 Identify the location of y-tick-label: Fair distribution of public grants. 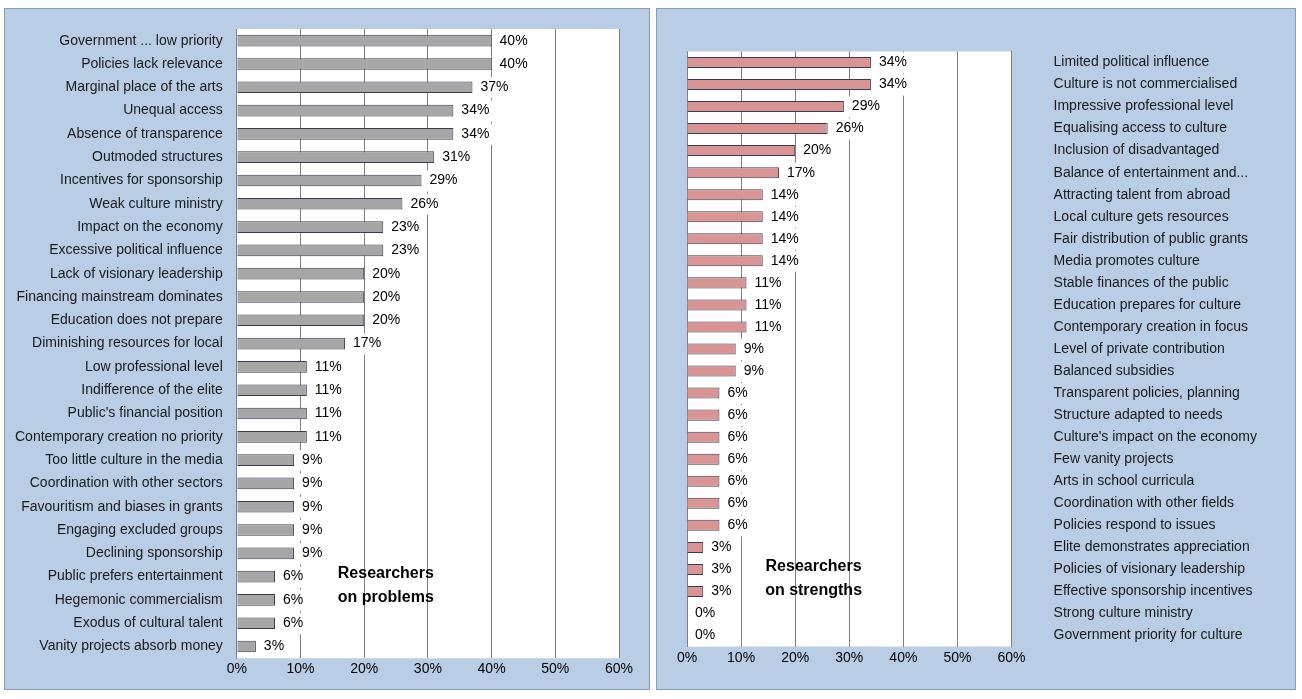
(1151, 237).